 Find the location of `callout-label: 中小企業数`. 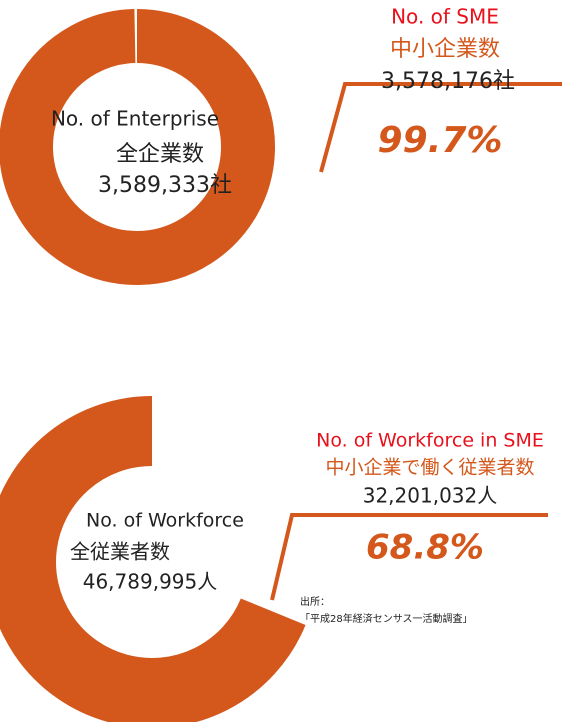

callout-label: 中小企業数 is located at coordinates (445, 49).